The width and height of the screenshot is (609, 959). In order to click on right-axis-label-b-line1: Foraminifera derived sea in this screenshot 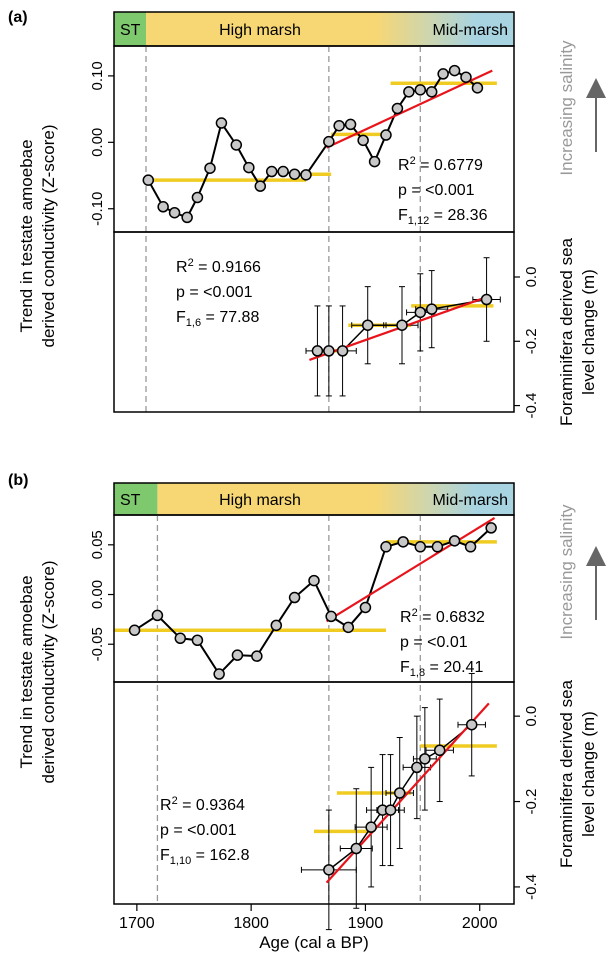, I will do `click(566, 773)`.